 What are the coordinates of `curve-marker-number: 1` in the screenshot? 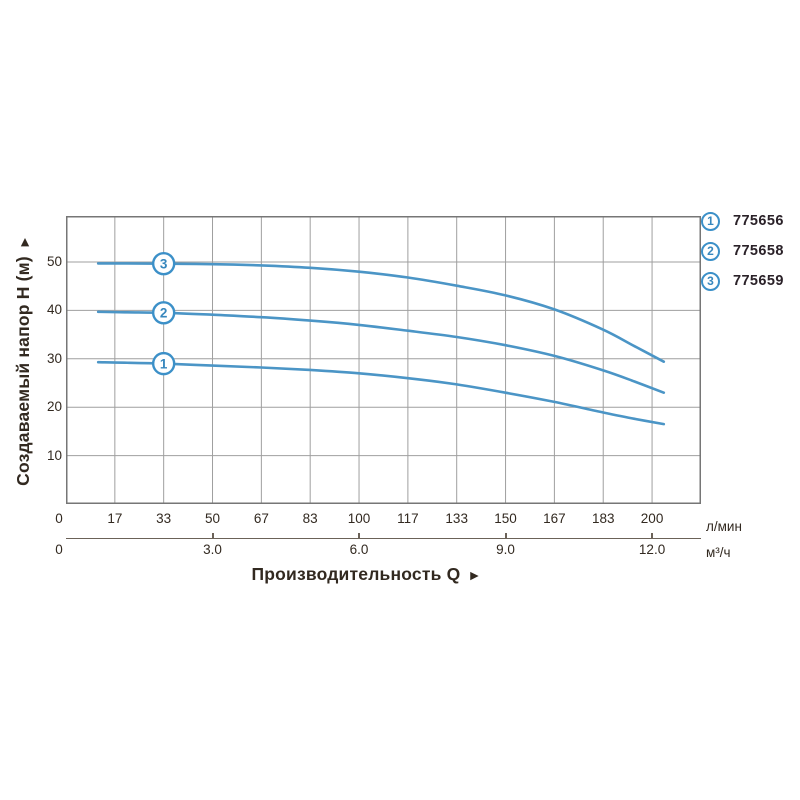 It's located at (164, 363).